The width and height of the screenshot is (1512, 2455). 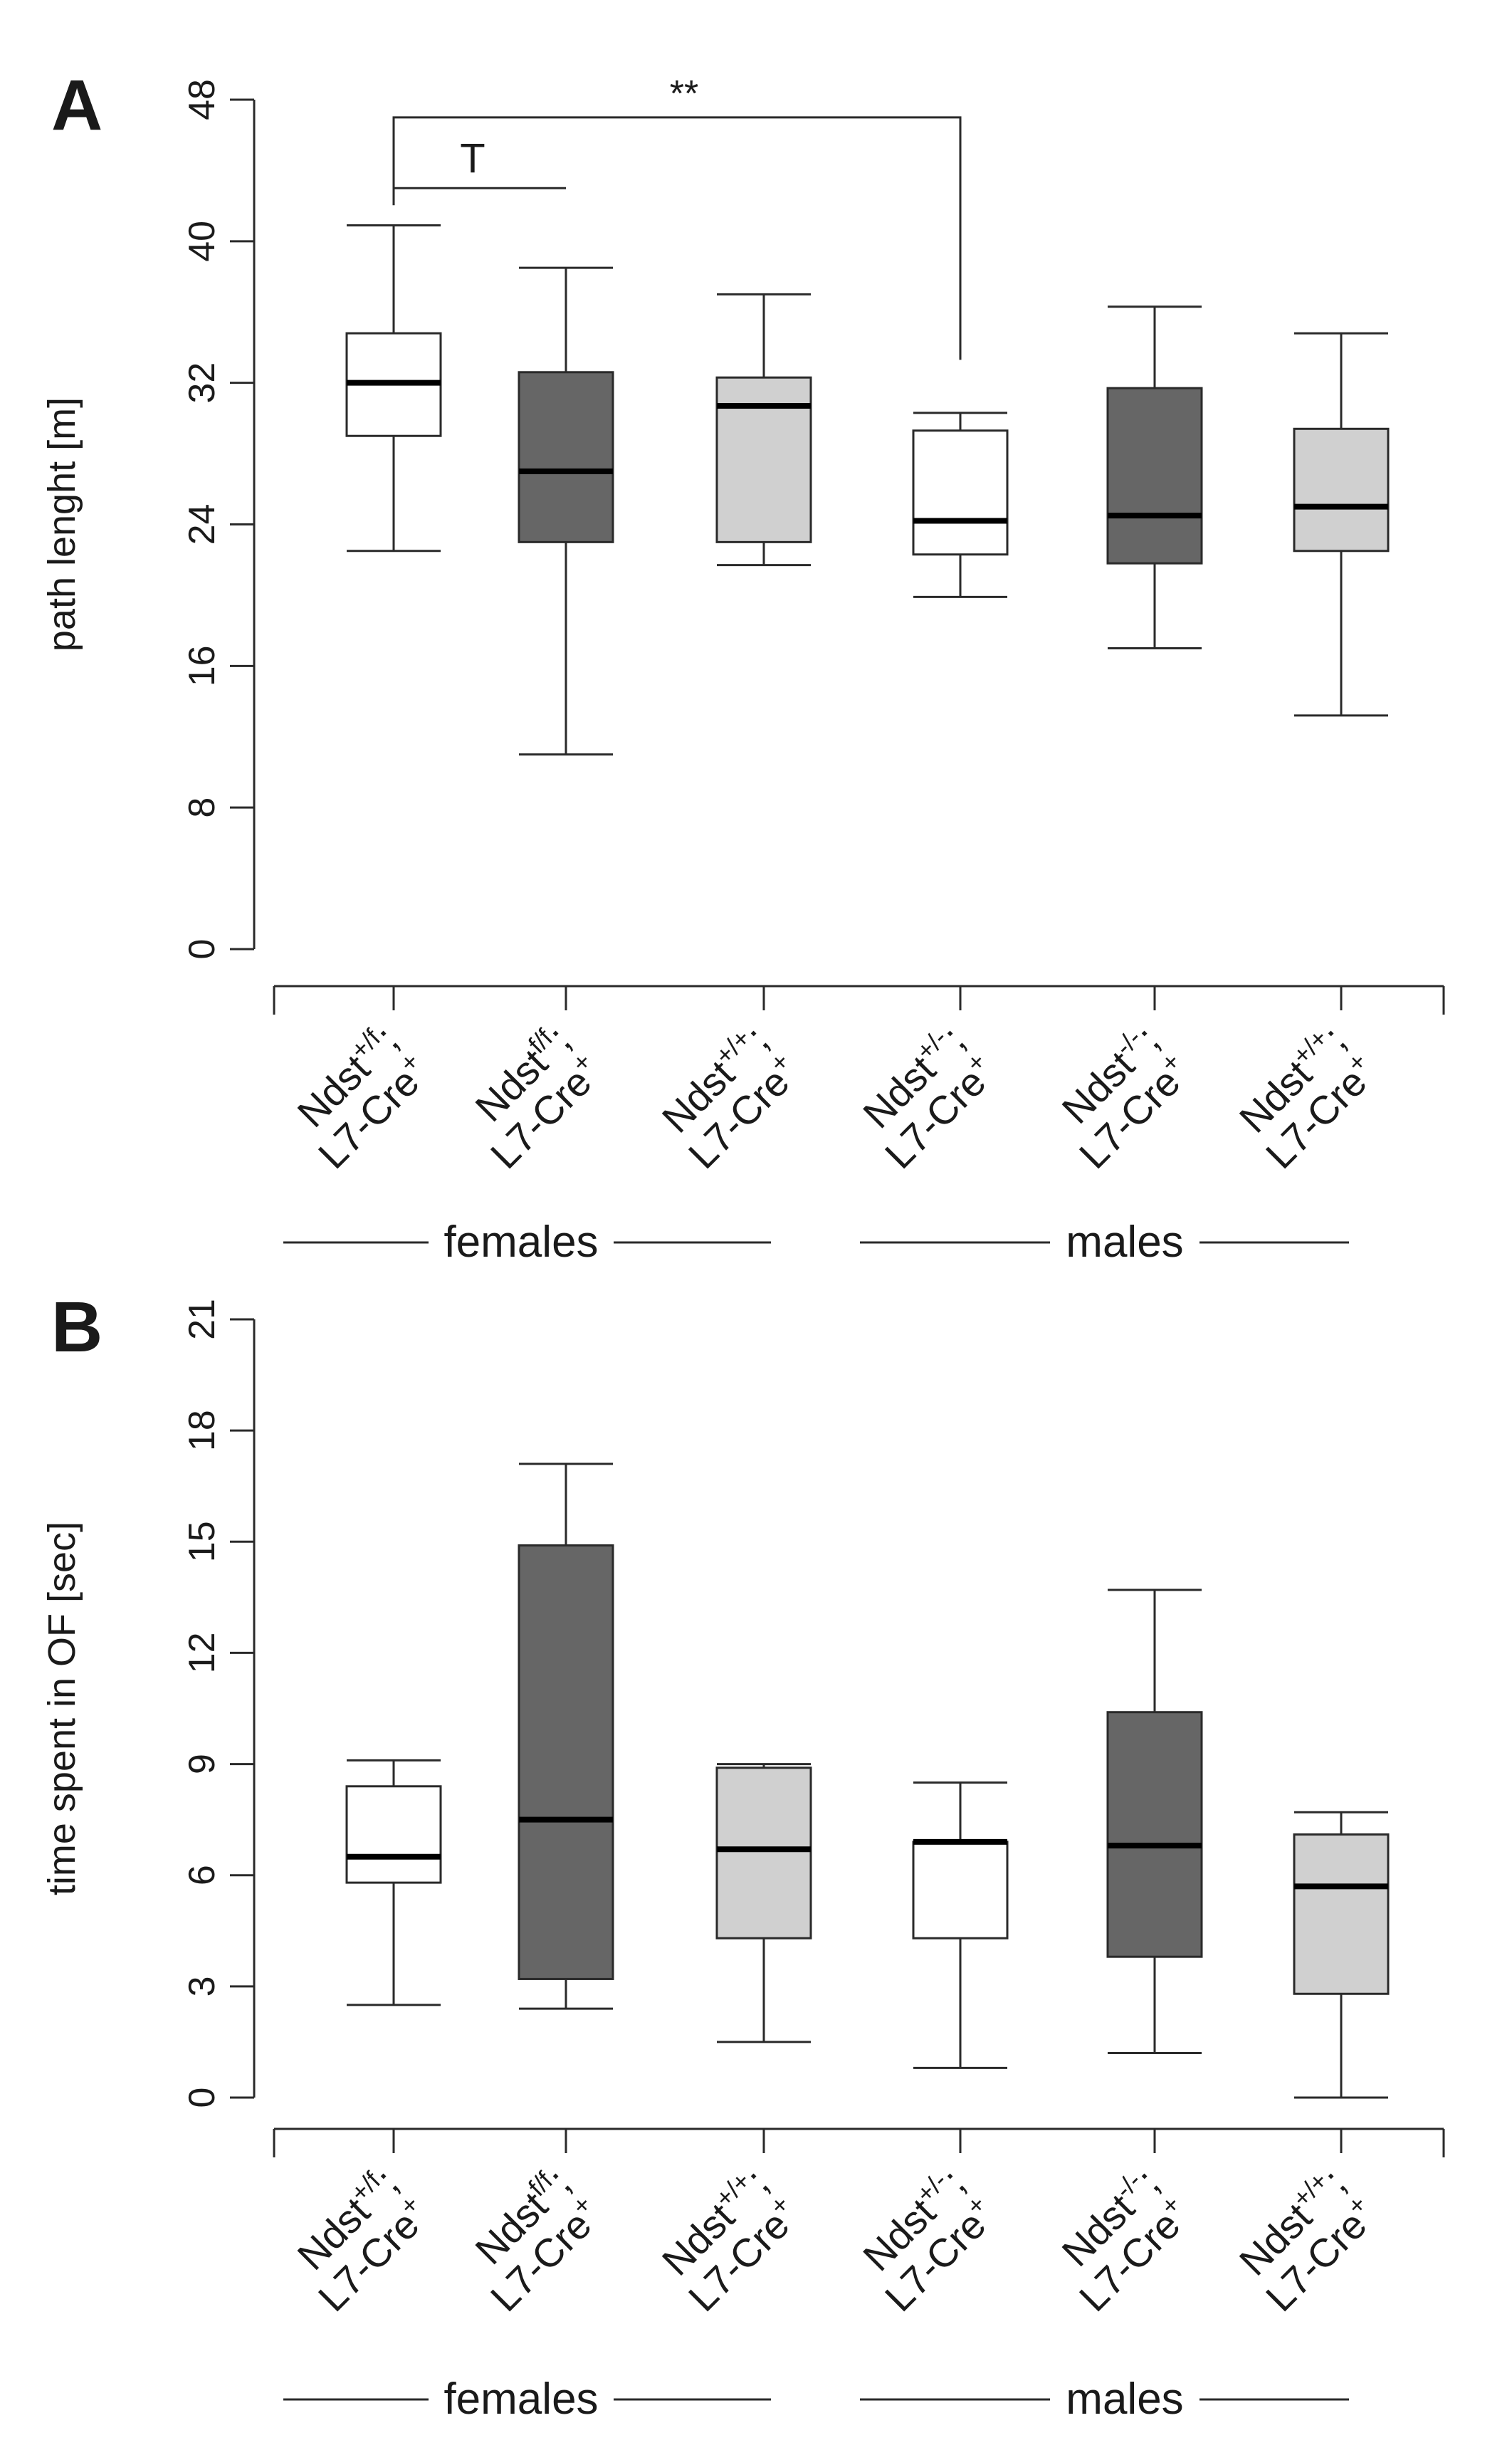 What do you see at coordinates (202, 1653) in the screenshot?
I see `y-tick-label: 12` at bounding box center [202, 1653].